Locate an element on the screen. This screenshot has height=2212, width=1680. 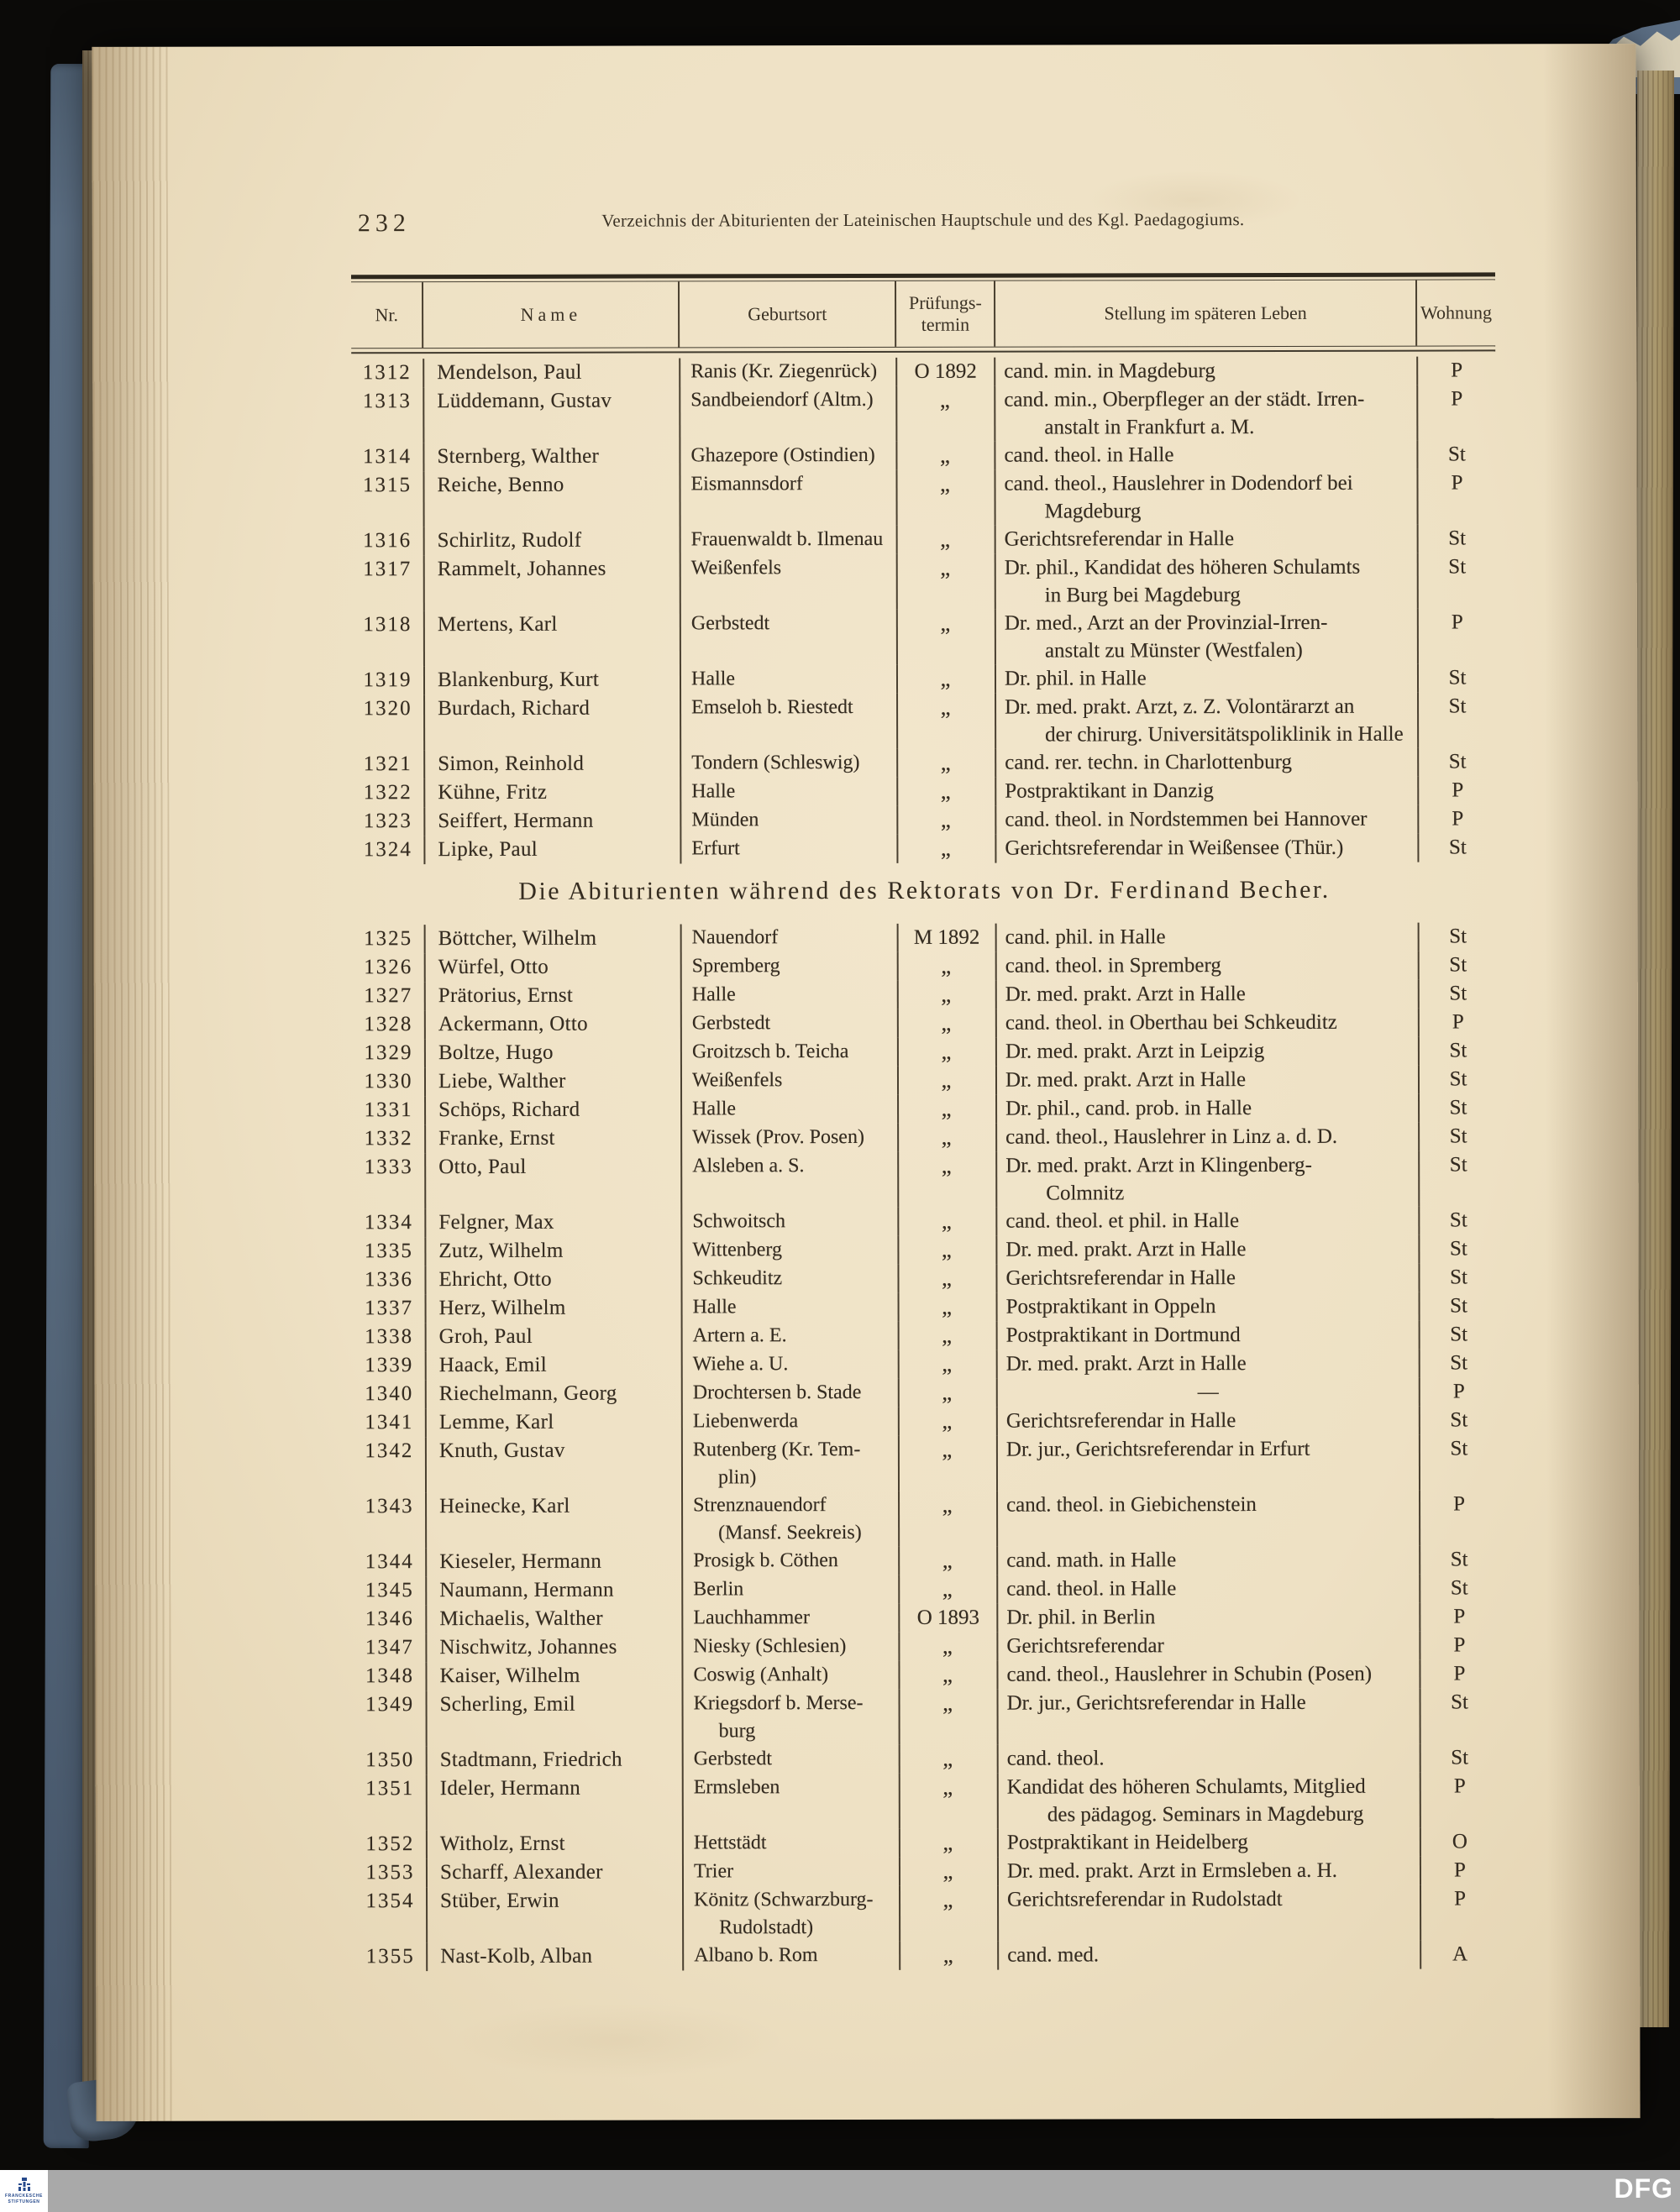
cell-geburtsort: Weißenfels is located at coordinates (789, 1081).